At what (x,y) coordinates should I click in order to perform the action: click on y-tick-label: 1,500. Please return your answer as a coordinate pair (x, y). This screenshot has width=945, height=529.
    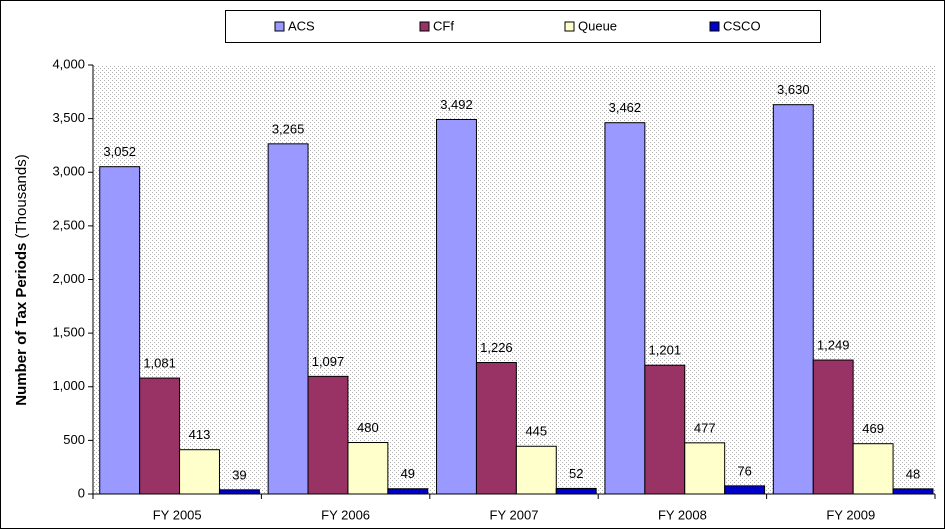
    Looking at the image, I should click on (68, 332).